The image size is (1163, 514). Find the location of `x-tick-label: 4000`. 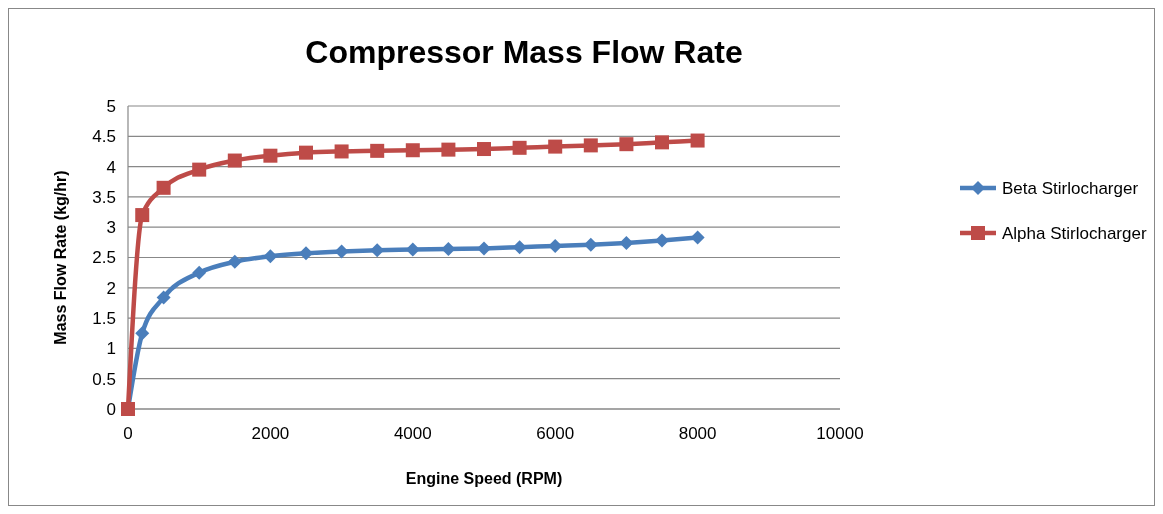

x-tick-label: 4000 is located at coordinates (412, 433).